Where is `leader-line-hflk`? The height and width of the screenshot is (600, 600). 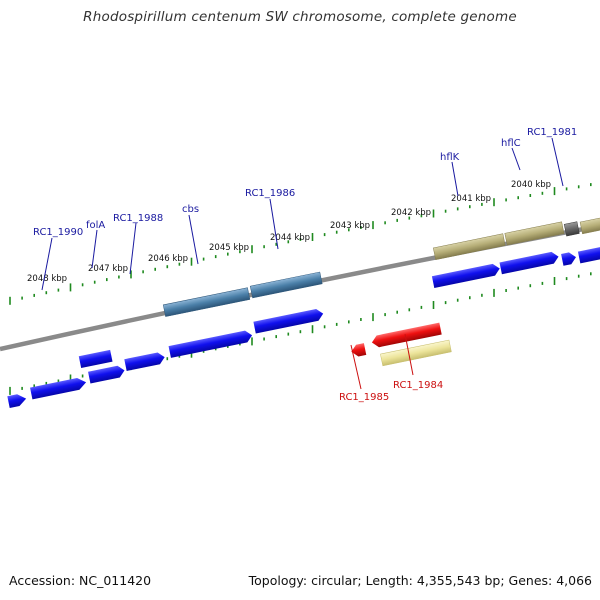
leader-line-hflk is located at coordinates (455, 179).